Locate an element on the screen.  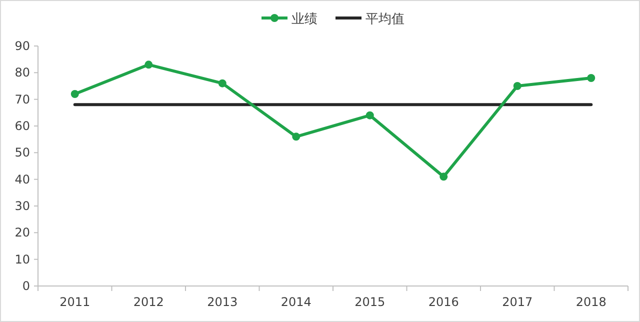
y-tick-label: 0 is located at coordinates (26, 286).